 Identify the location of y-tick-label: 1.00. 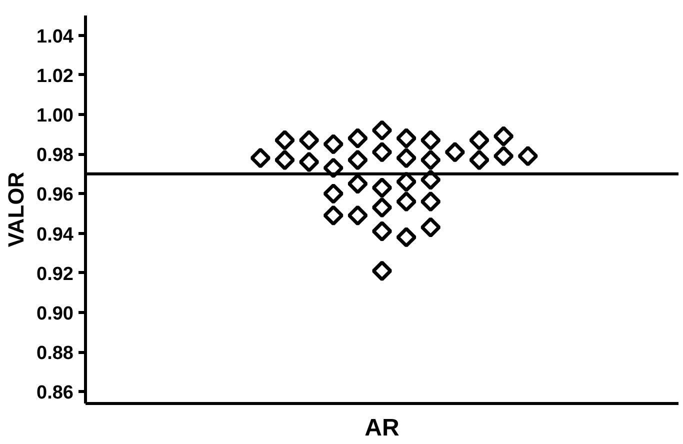
(55, 115).